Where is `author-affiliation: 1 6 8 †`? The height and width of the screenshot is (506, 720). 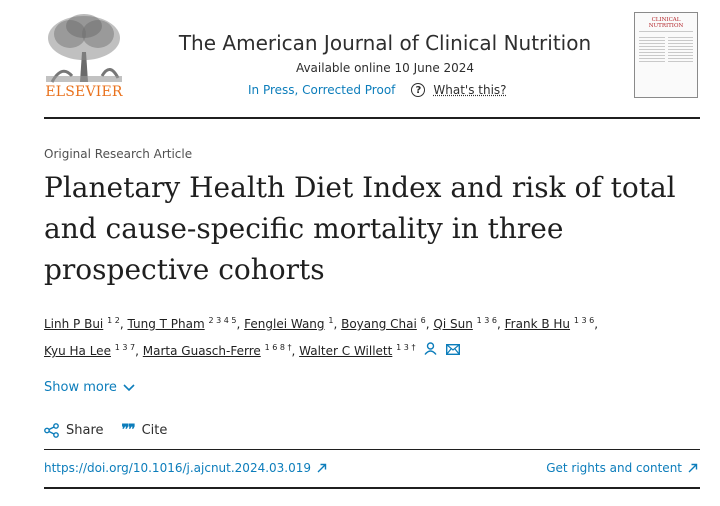
author-affiliation: 1 6 8 † is located at coordinates (278, 347).